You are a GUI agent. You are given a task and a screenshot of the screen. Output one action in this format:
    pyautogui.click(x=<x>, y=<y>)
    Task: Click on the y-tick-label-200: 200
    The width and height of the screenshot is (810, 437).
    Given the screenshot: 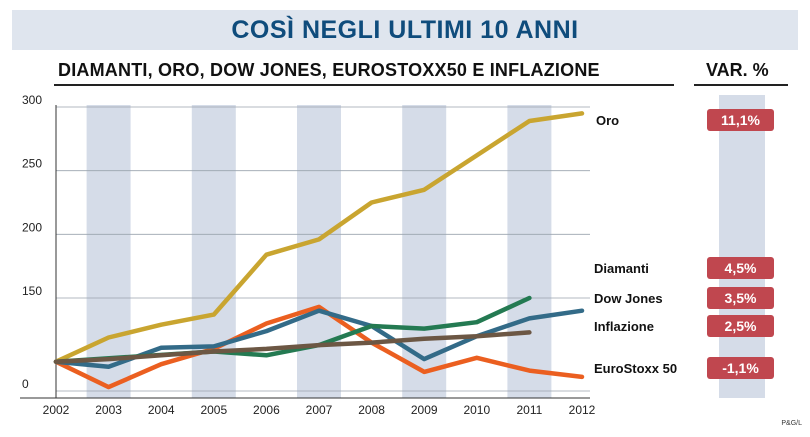 What is the action you would take?
    pyautogui.click(x=32, y=227)
    